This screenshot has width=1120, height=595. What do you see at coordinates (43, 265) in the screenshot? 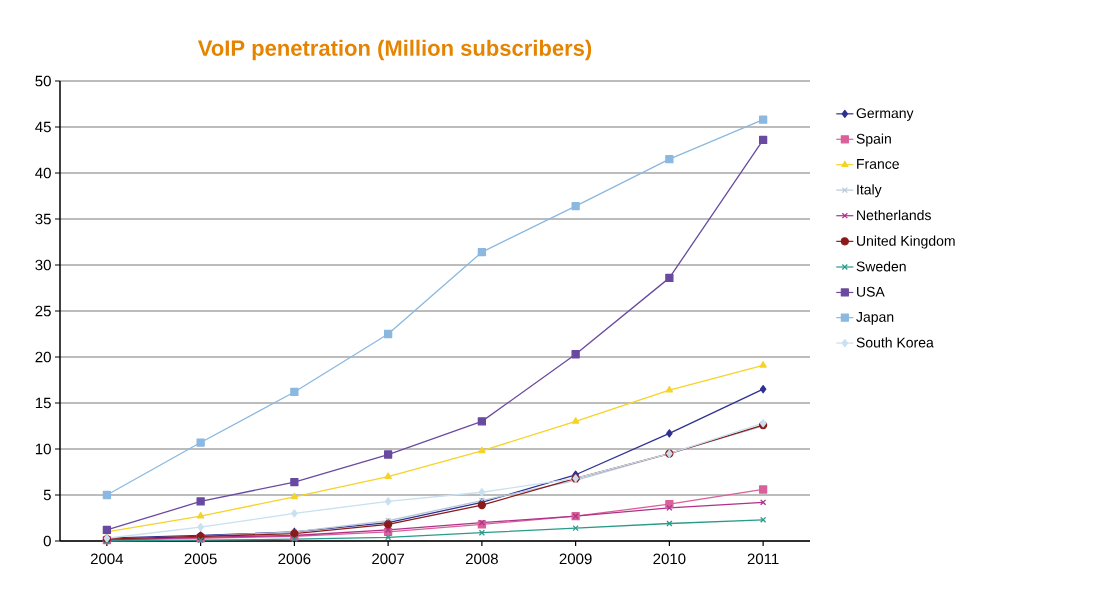
I see `y-tick-label: 30` at bounding box center [43, 265].